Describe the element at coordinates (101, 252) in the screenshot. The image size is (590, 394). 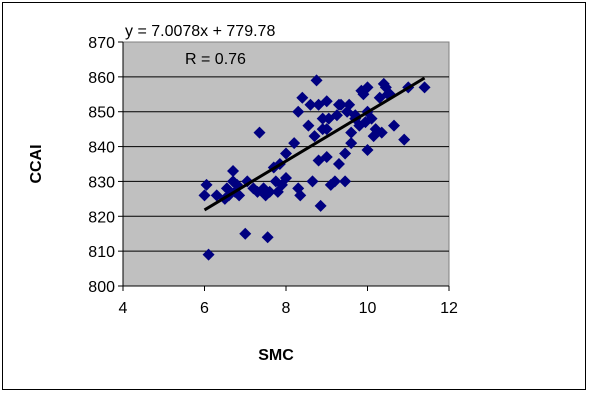
I see `y-tick-label: 810` at that location.